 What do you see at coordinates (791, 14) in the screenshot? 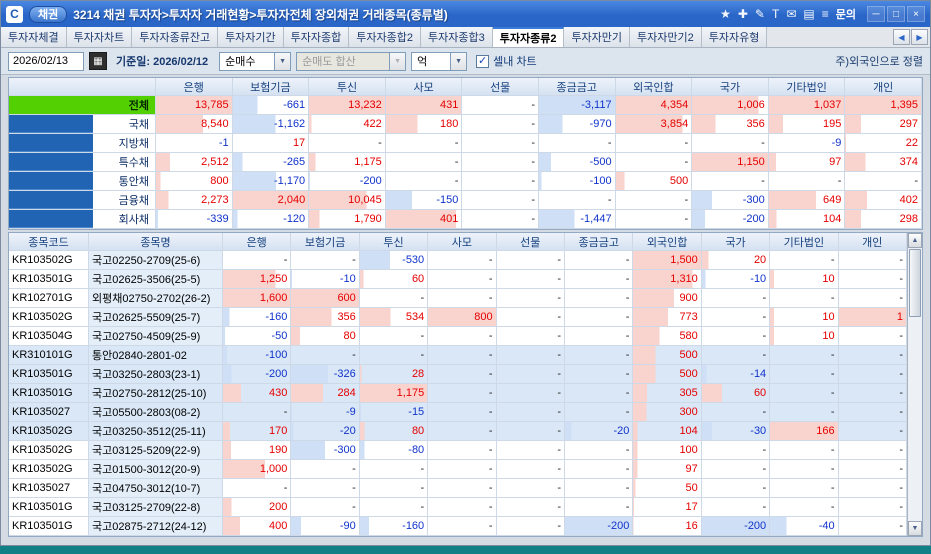
I see `mail-icon: ✉` at bounding box center [791, 14].